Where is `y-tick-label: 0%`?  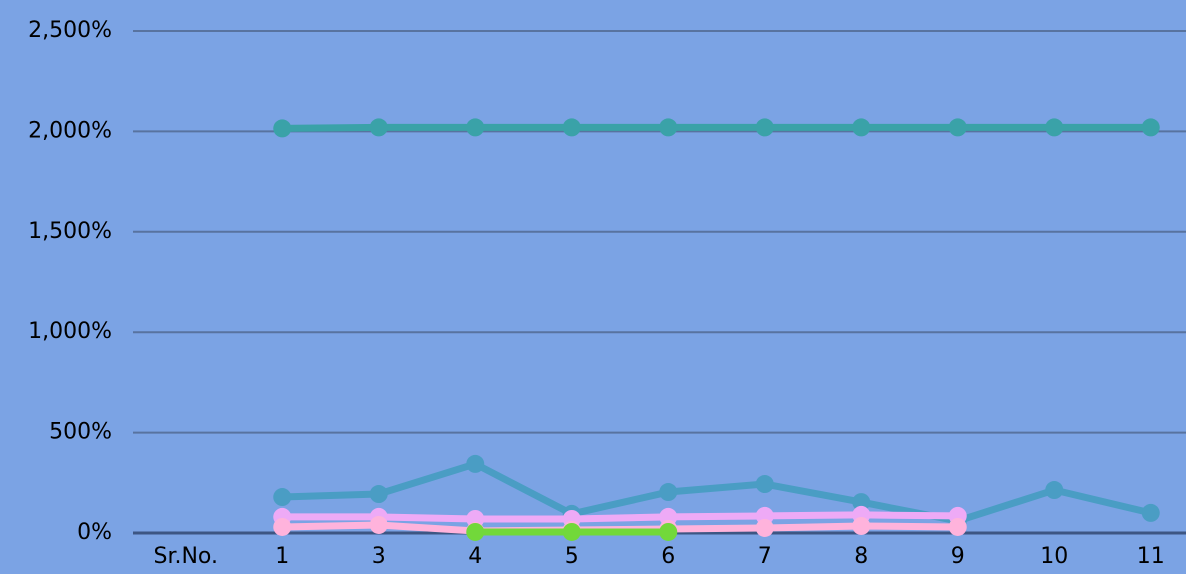
y-tick-label: 0% is located at coordinates (94, 532).